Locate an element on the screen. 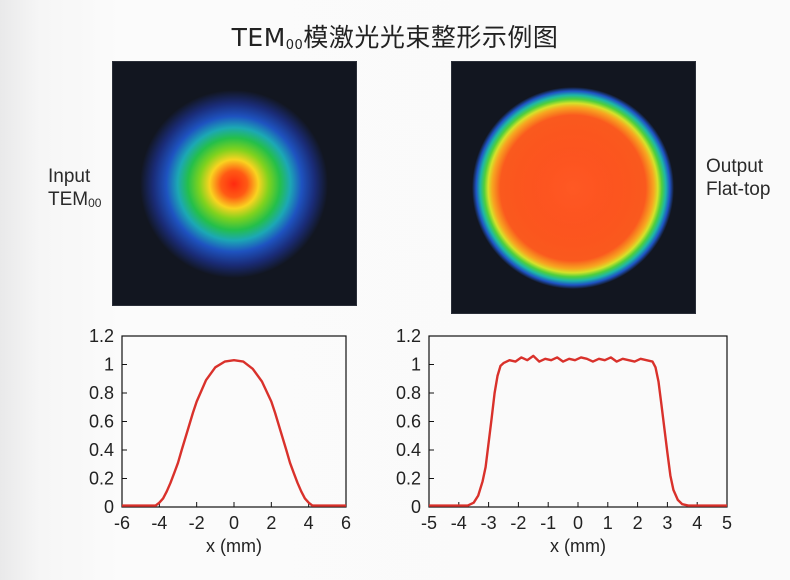 The height and width of the screenshot is (580, 790). output-label: Output Flat-top is located at coordinates (738, 178).